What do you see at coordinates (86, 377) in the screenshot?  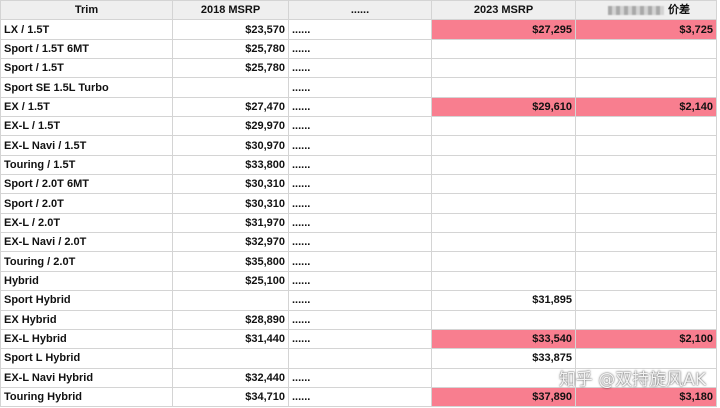 I see `trim-cell: EX-L Navi Hybrid` at bounding box center [86, 377].